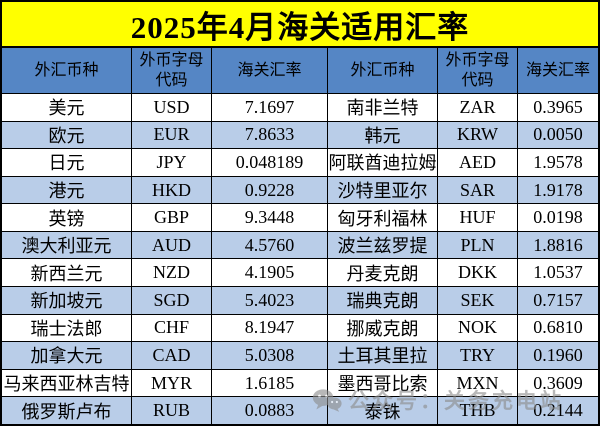  What do you see at coordinates (172, 190) in the screenshot?
I see `currency-code-cell: HKD` at bounding box center [172, 190].